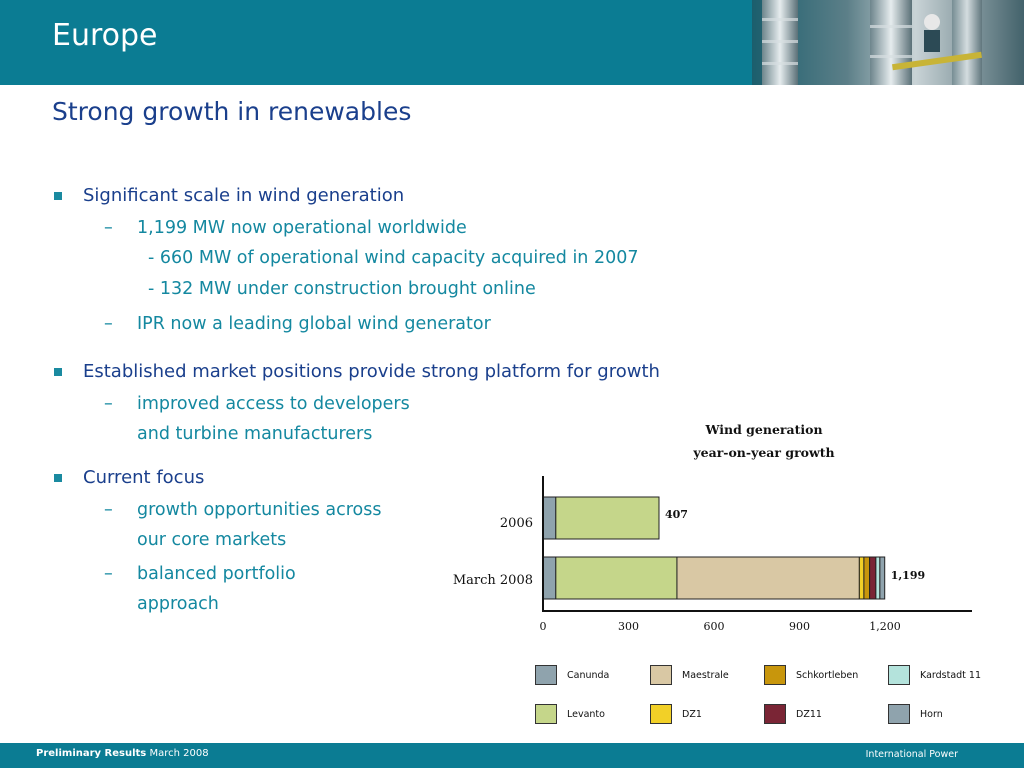 Image resolution: width=1024 pixels, height=768 pixels. Describe the element at coordinates (951, 675) in the screenshot. I see `legend-label-kardstadt-11: Kardstadt 11` at that location.